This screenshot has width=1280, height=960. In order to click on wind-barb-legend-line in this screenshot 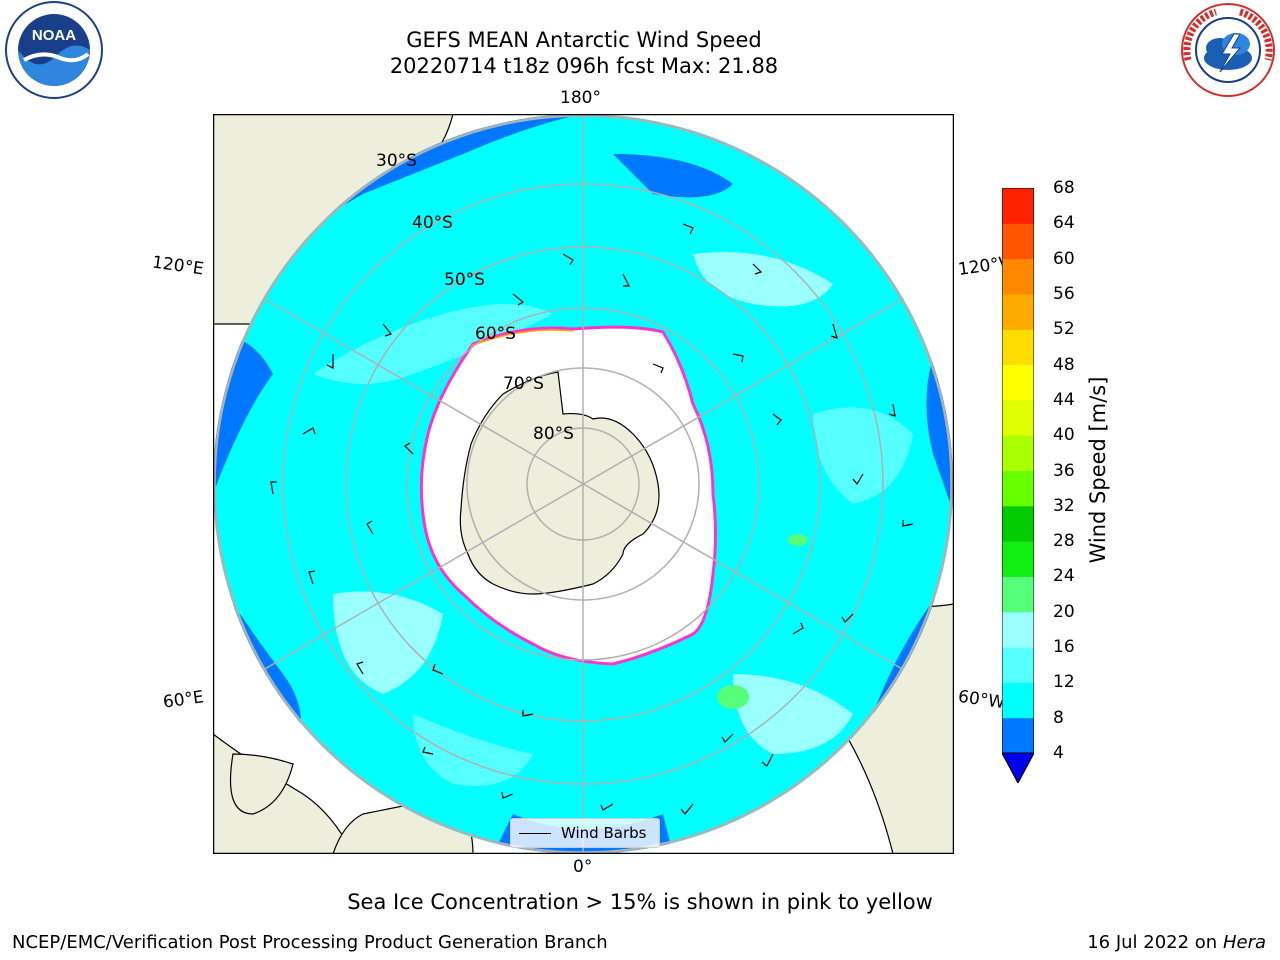, I will do `click(535, 833)`.